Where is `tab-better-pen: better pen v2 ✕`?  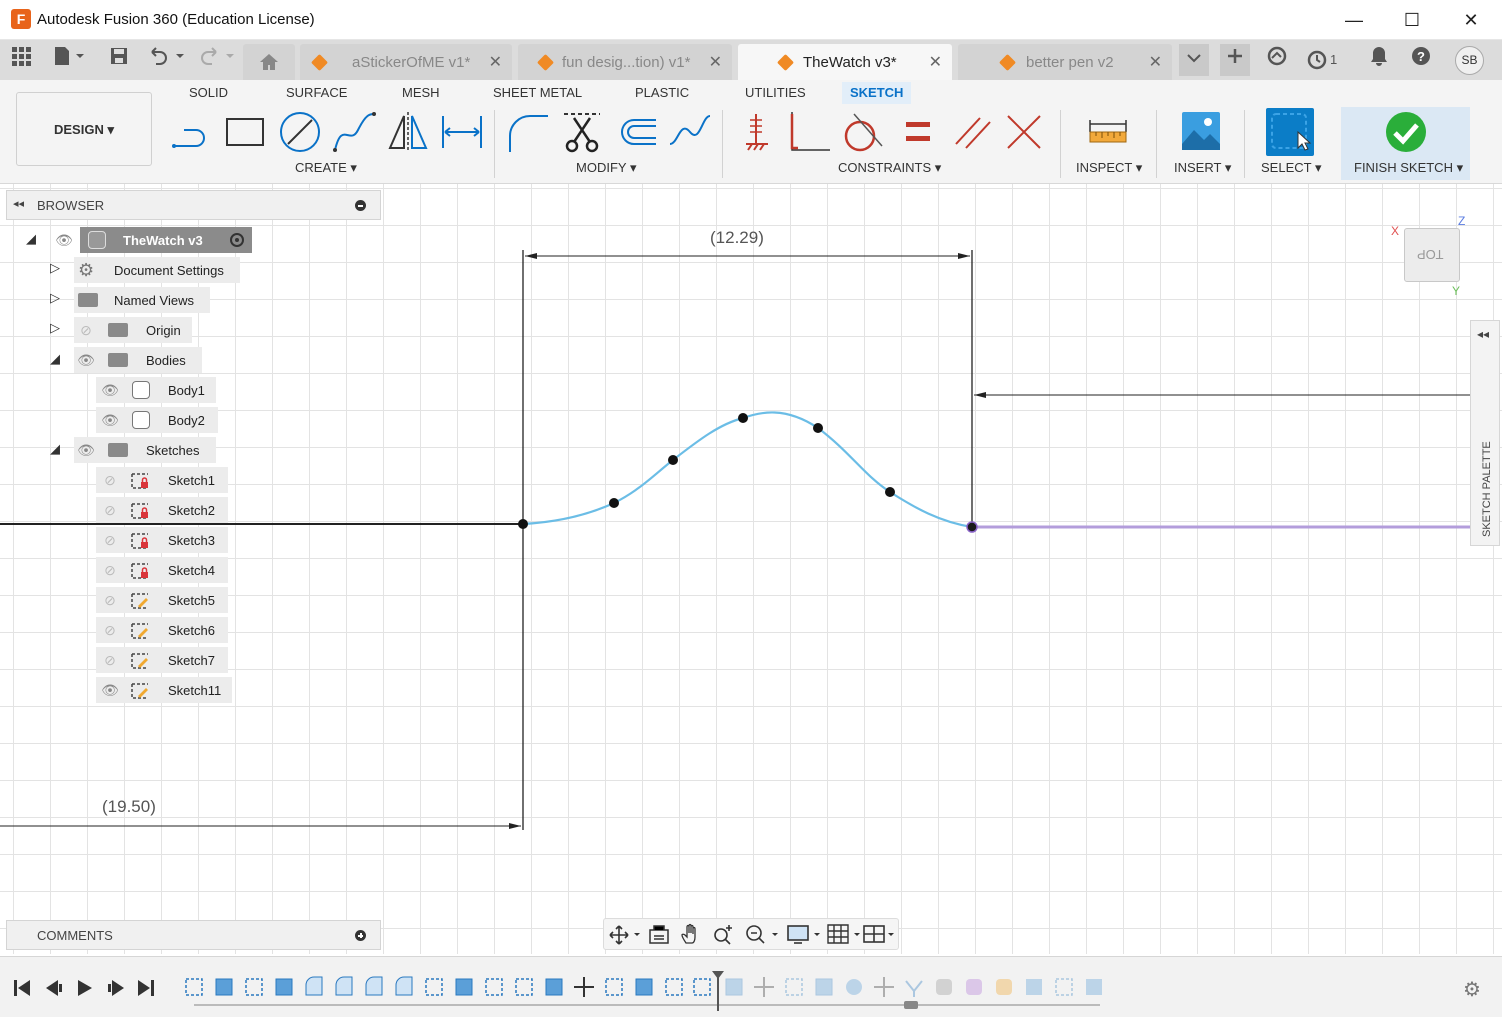 tab-better-pen: better pen v2 ✕ is located at coordinates (1065, 62).